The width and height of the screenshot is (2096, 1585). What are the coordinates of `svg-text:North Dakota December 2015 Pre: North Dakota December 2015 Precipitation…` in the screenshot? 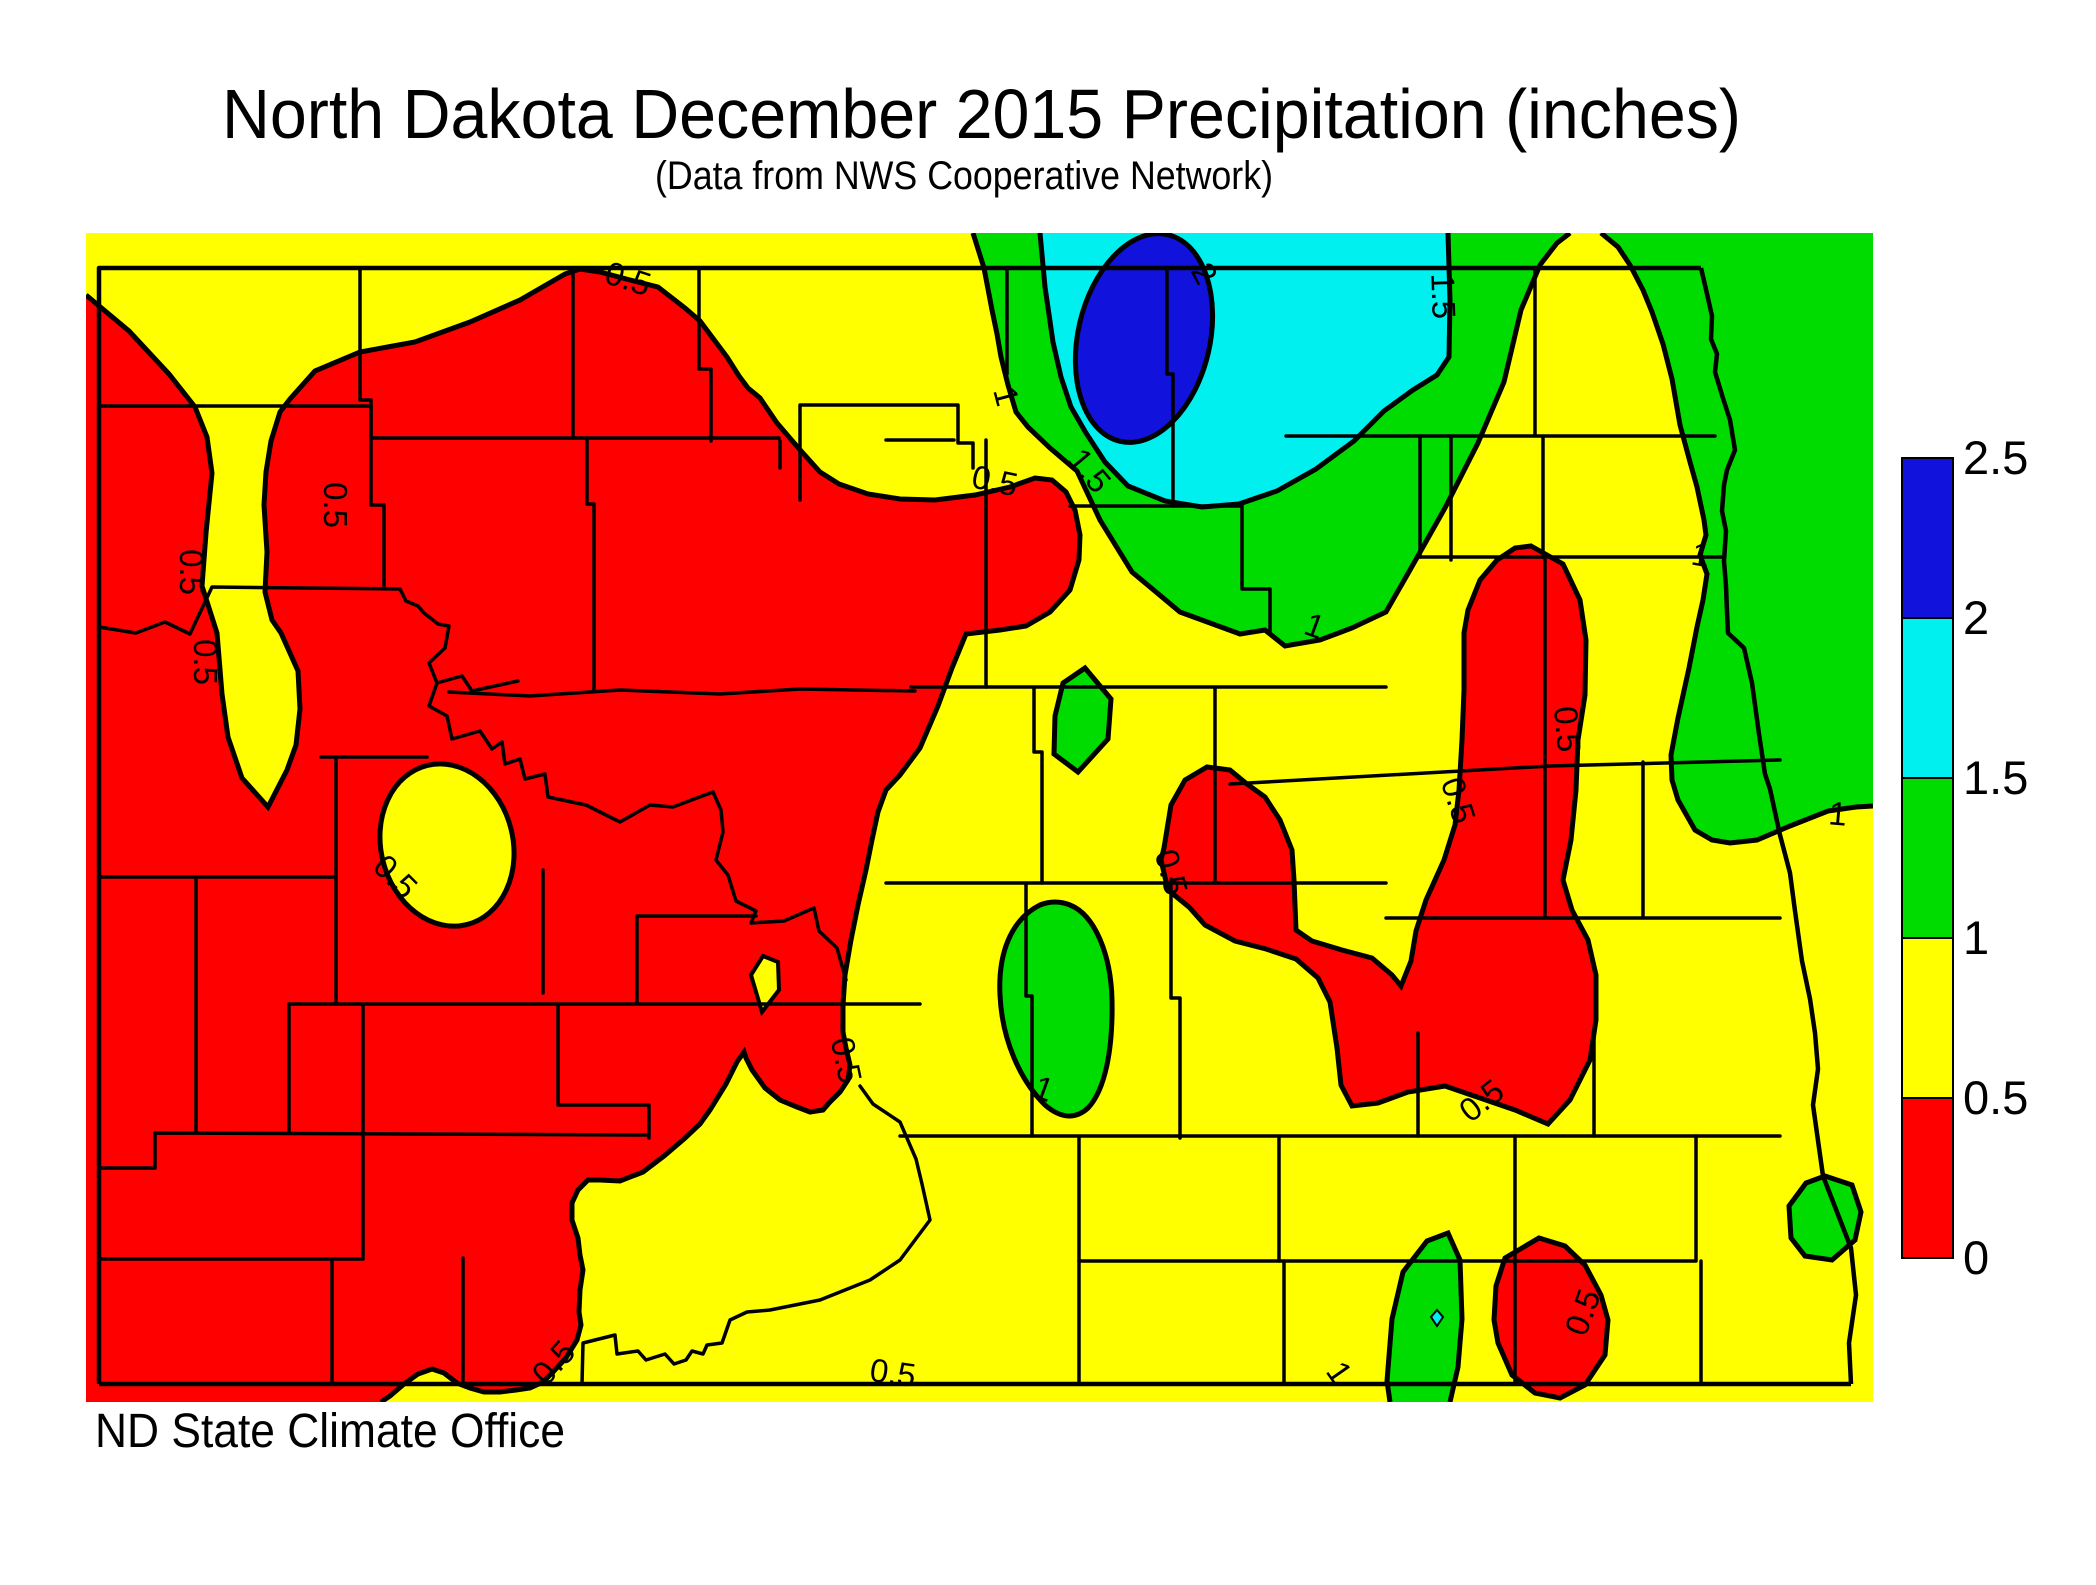 It's located at (981, 114).